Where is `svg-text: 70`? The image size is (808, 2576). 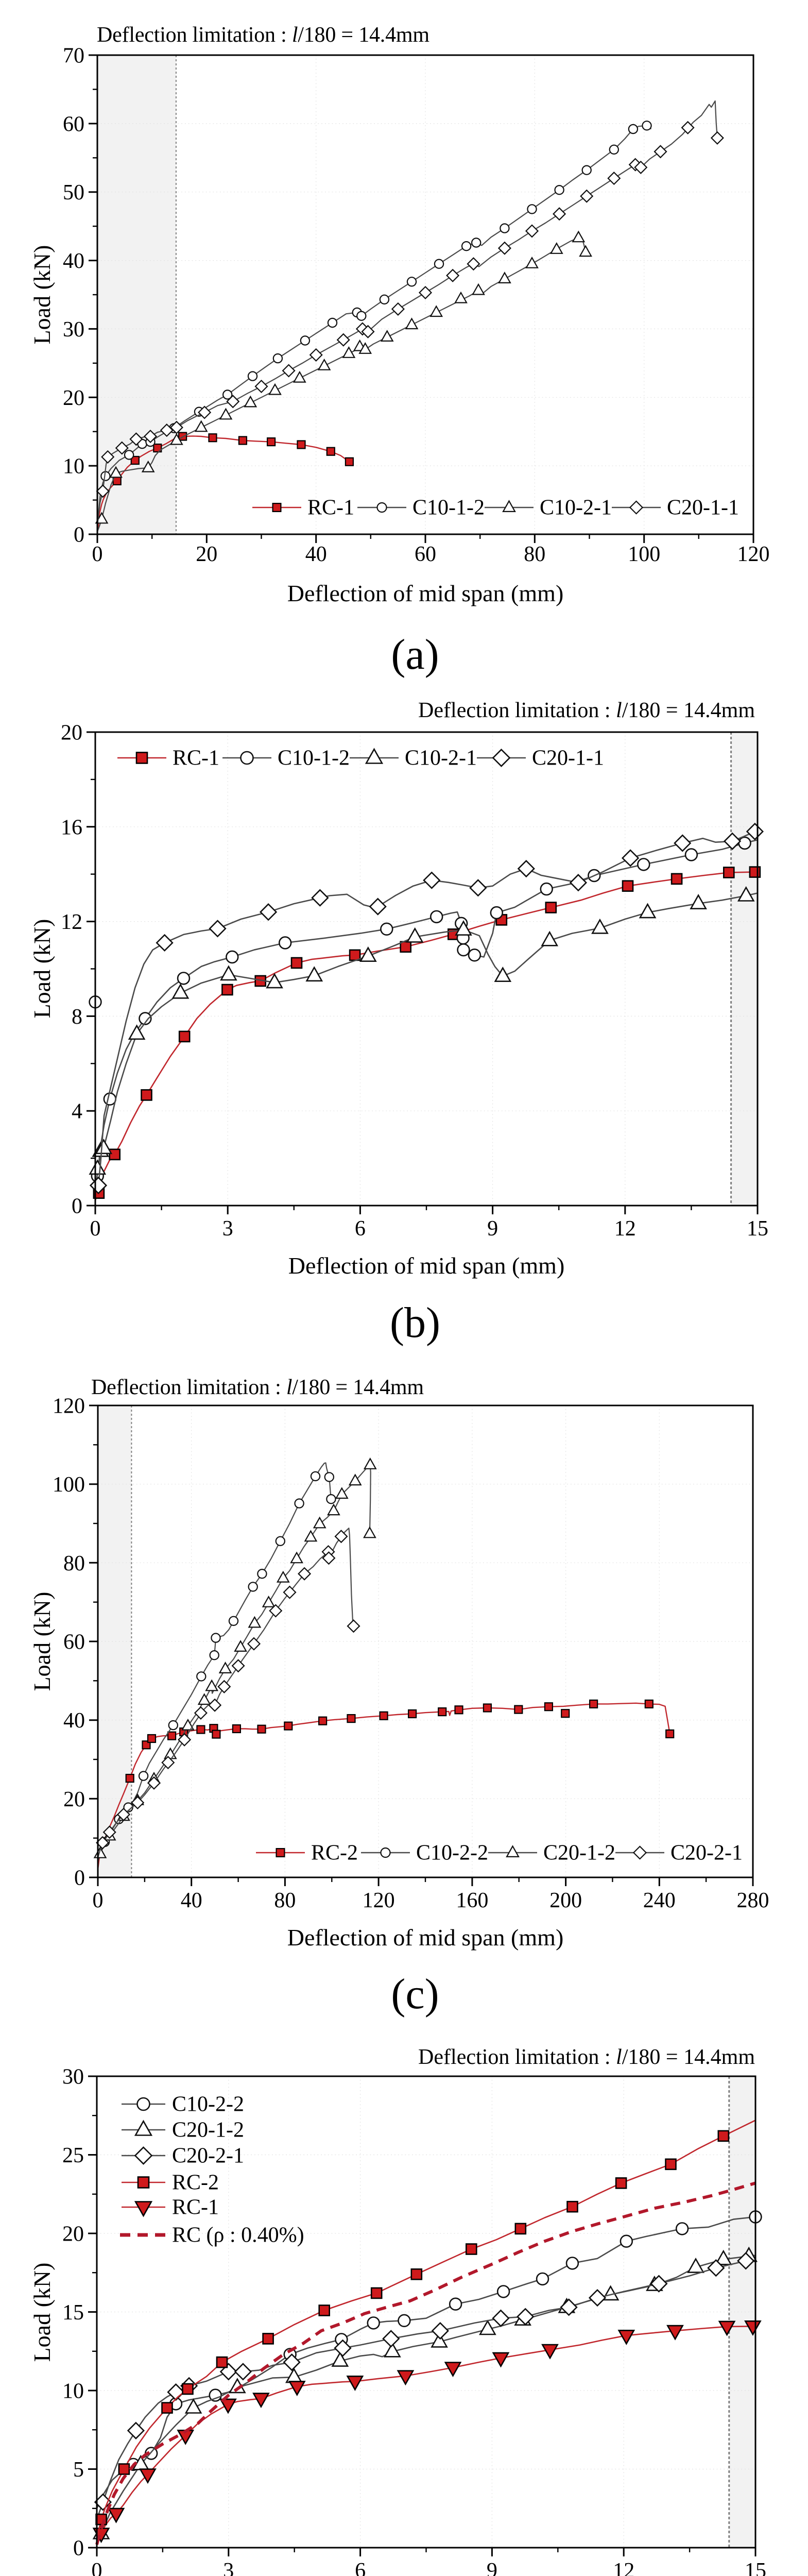 svg-text: 70 is located at coordinates (73, 56).